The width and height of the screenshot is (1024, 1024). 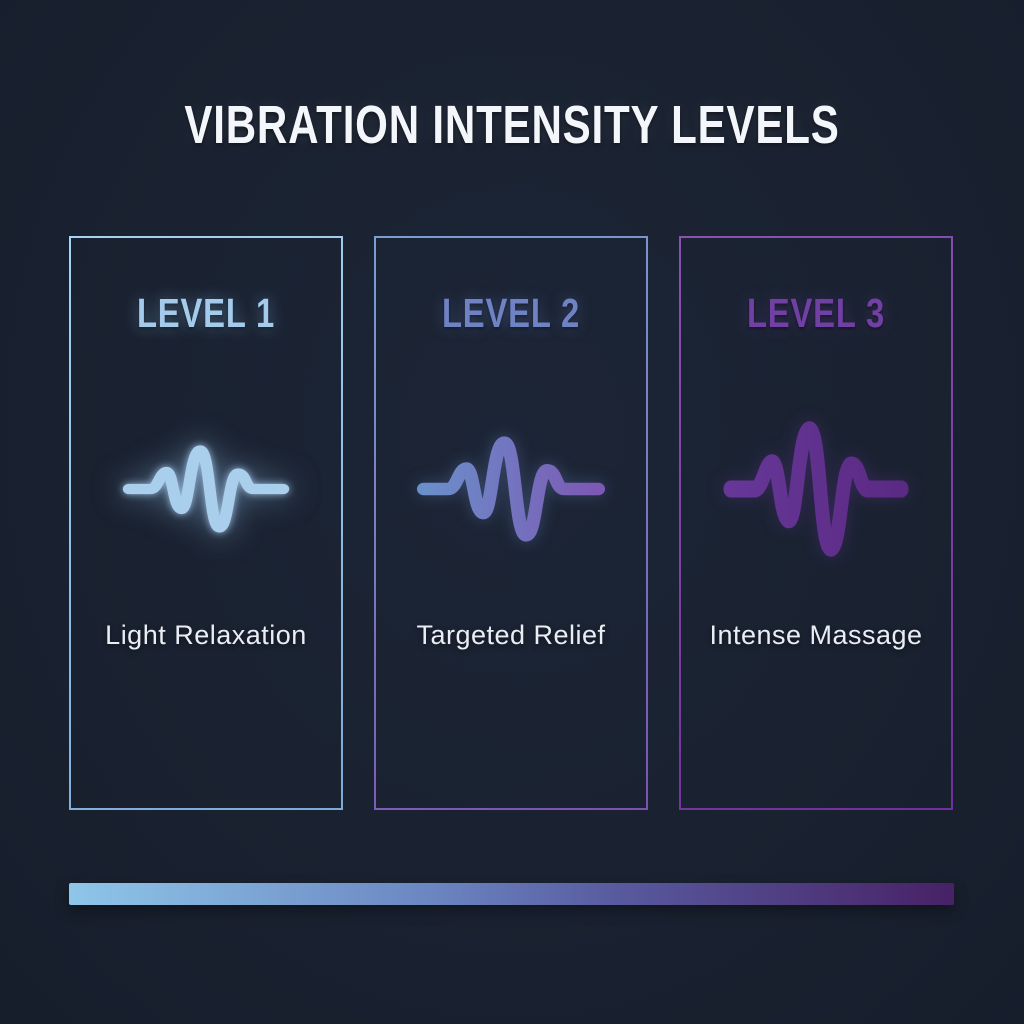 I want to click on level-3-heading: LEVEL 3, so click(x=816, y=313).